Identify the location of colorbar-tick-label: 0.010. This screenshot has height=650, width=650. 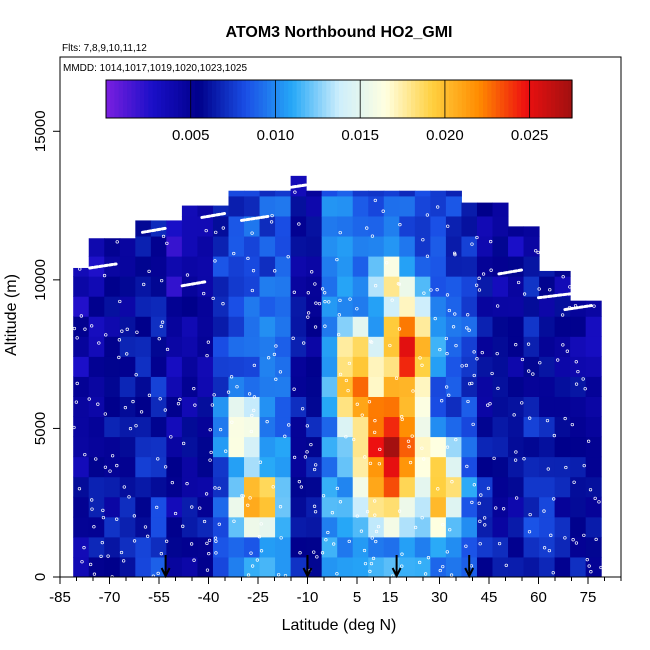
(276, 135).